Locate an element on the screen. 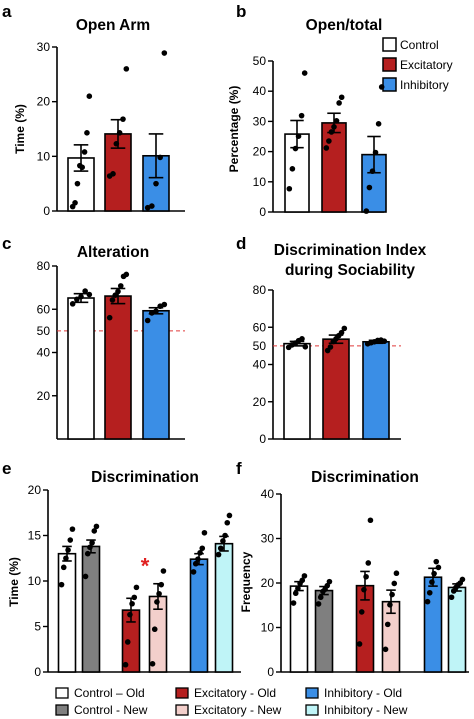 This screenshot has height=719, width=474. chart-b-tick-label: 20 is located at coordinates (260, 152).